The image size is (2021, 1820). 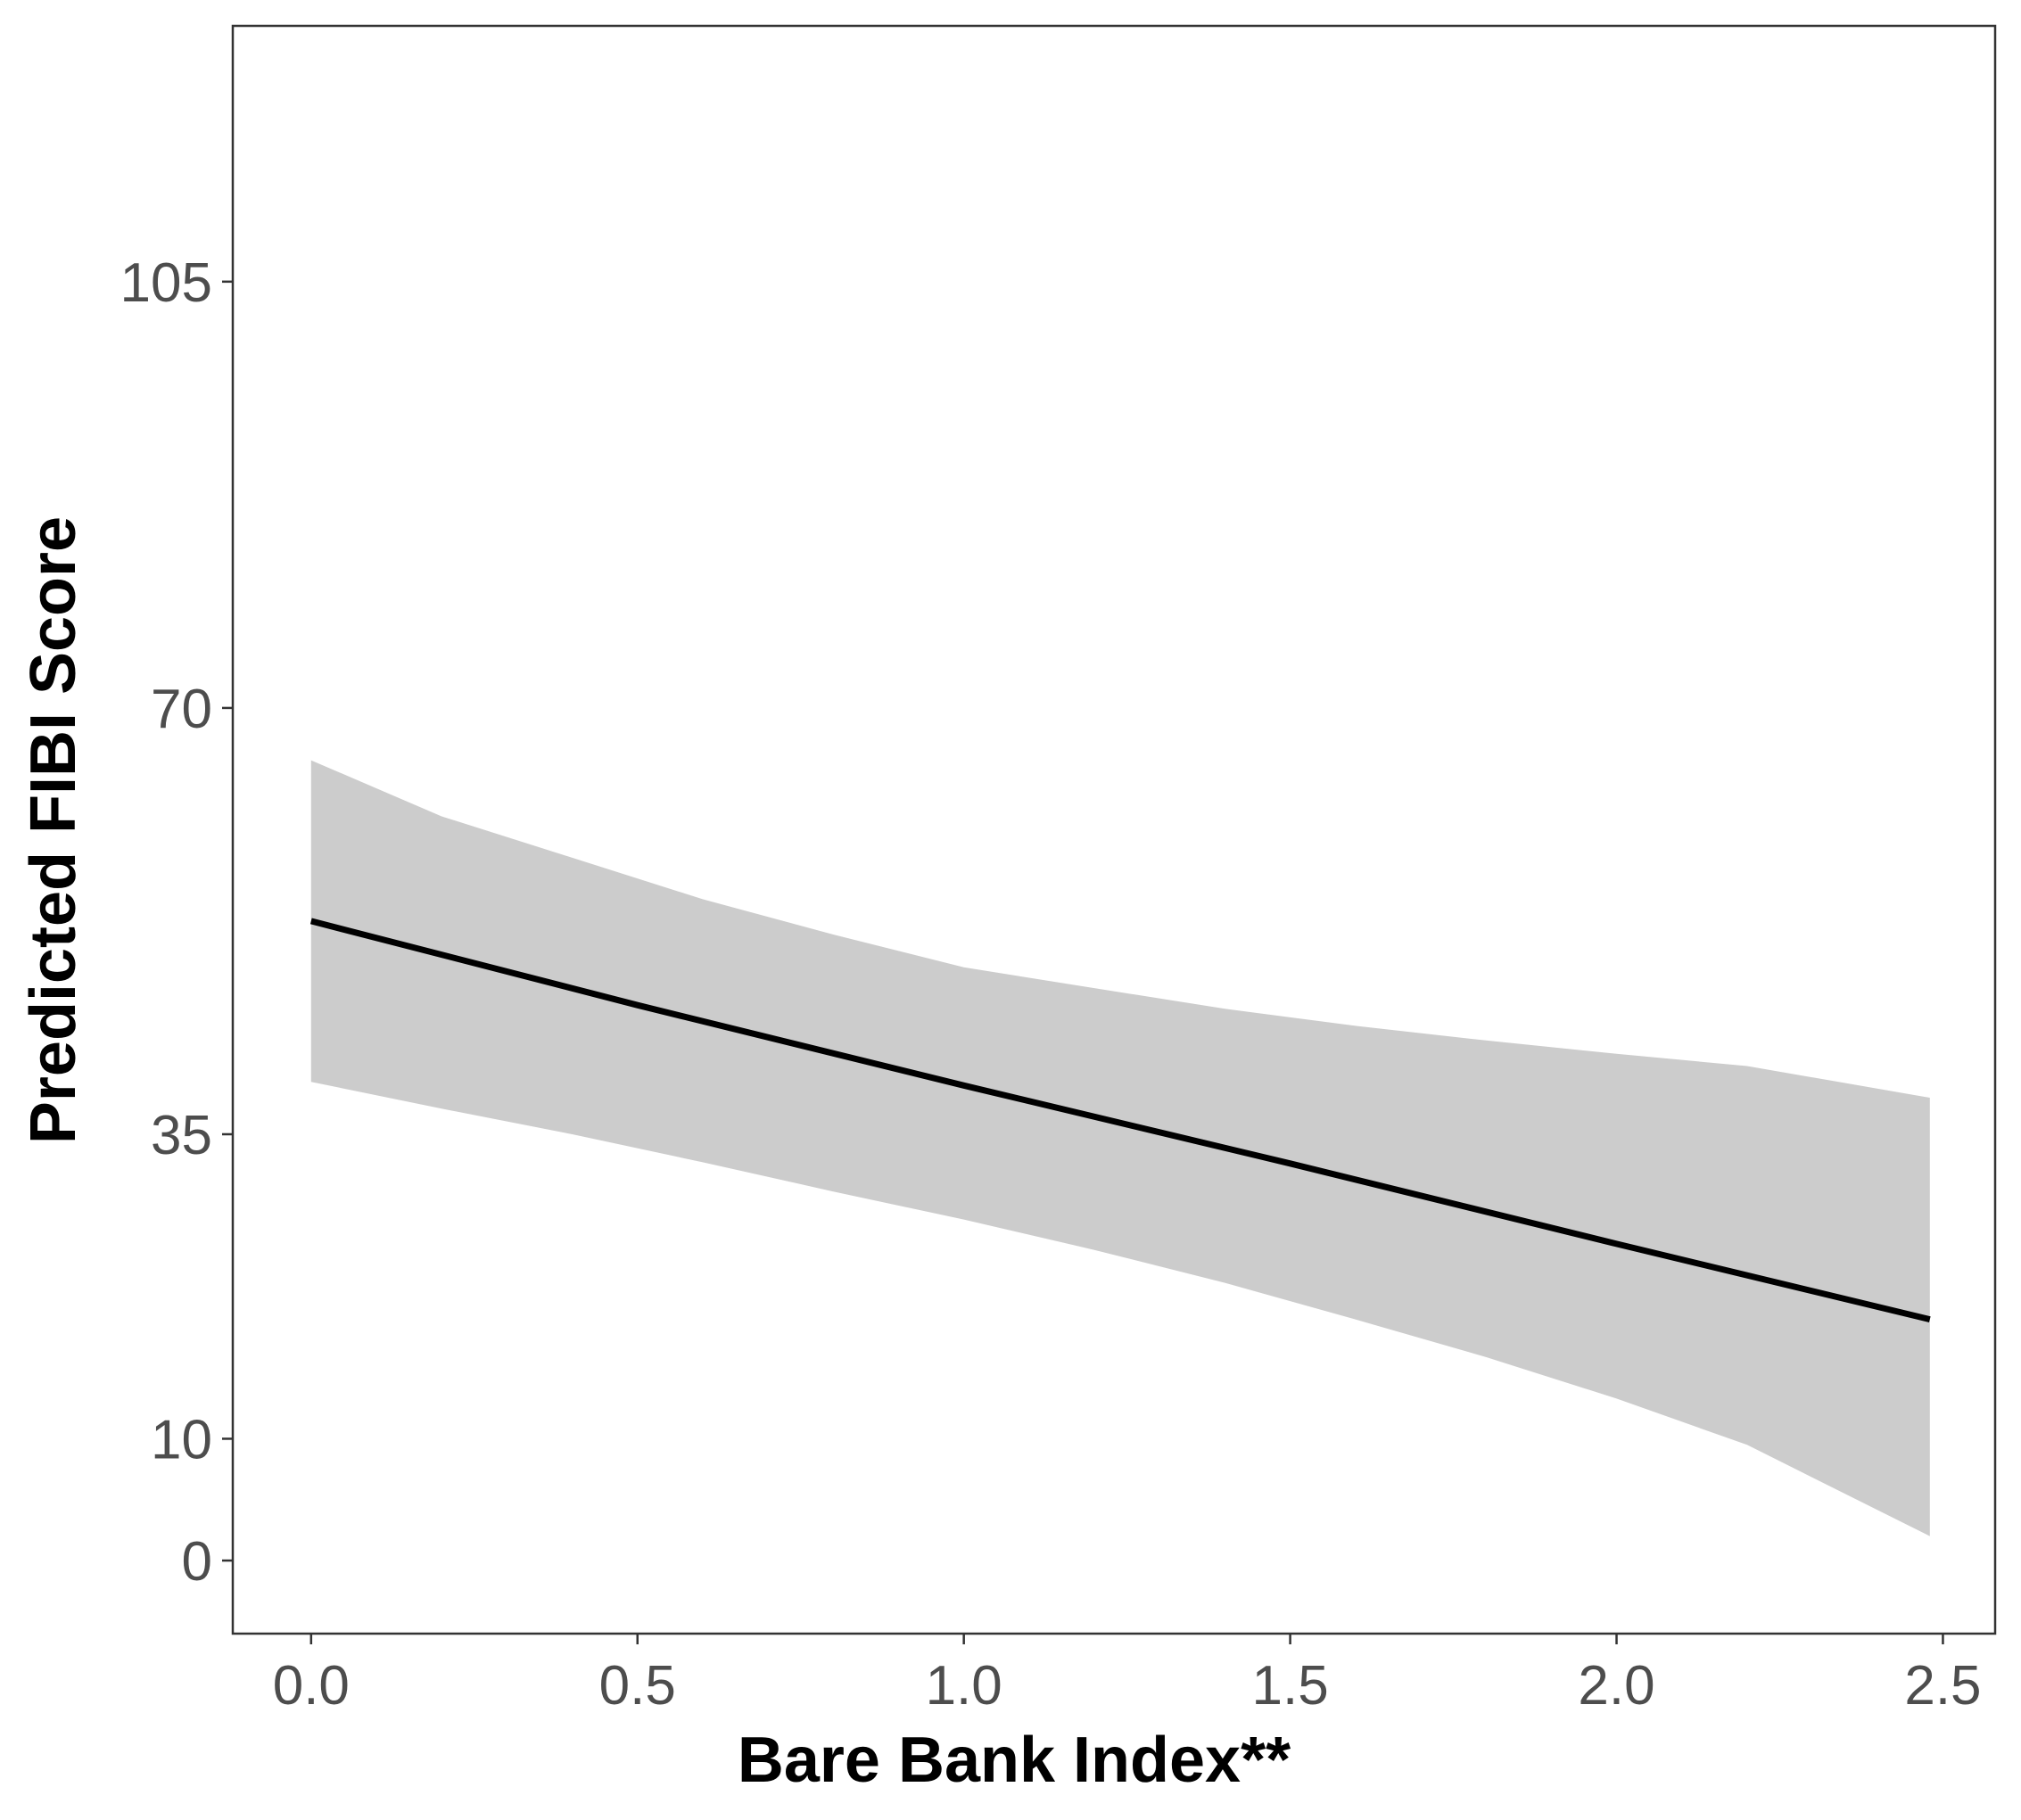 What do you see at coordinates (166, 283) in the screenshot?
I see `y-tick-label: 105` at bounding box center [166, 283].